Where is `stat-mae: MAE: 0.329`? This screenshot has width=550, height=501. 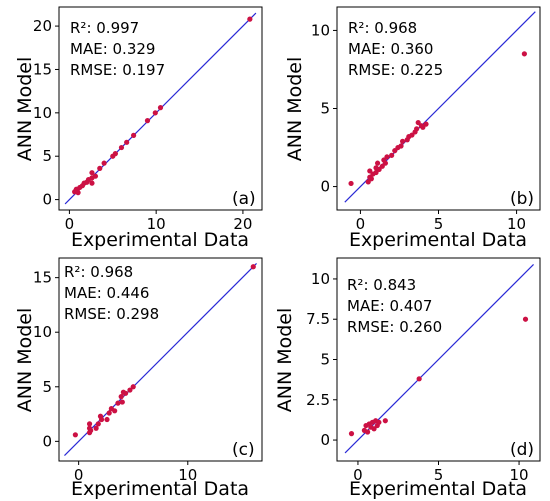
stat-mae: MAE: 0.329 is located at coordinates (112, 49).